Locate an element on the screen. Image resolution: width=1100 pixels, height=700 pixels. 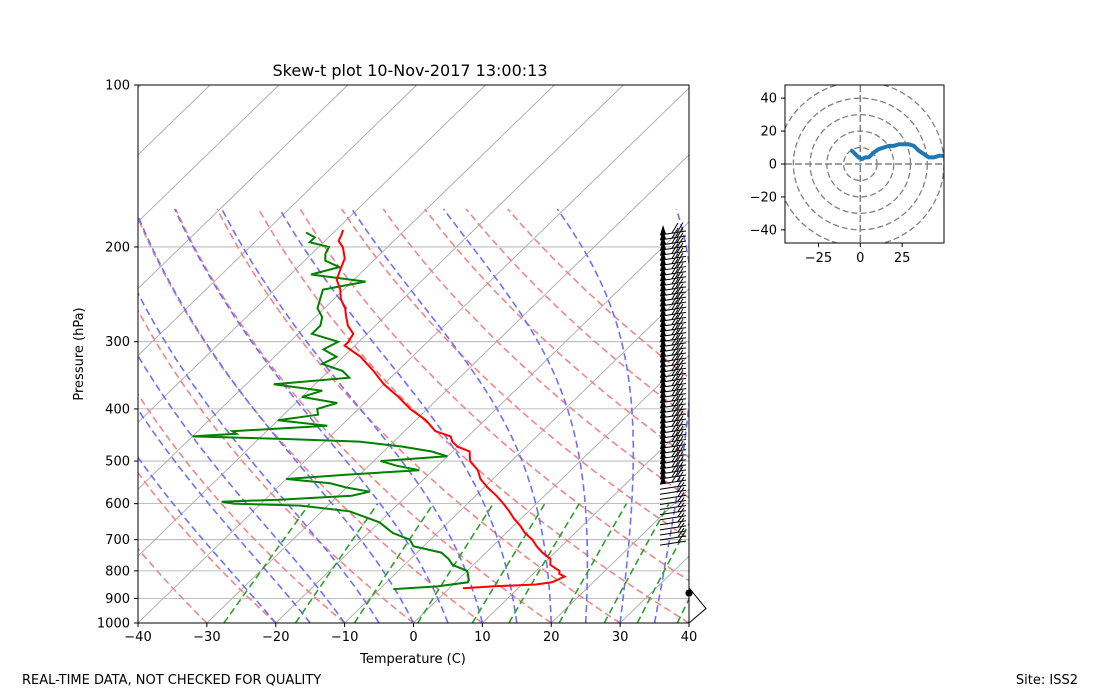
x-tick-label: −20 is located at coordinates (275, 637).